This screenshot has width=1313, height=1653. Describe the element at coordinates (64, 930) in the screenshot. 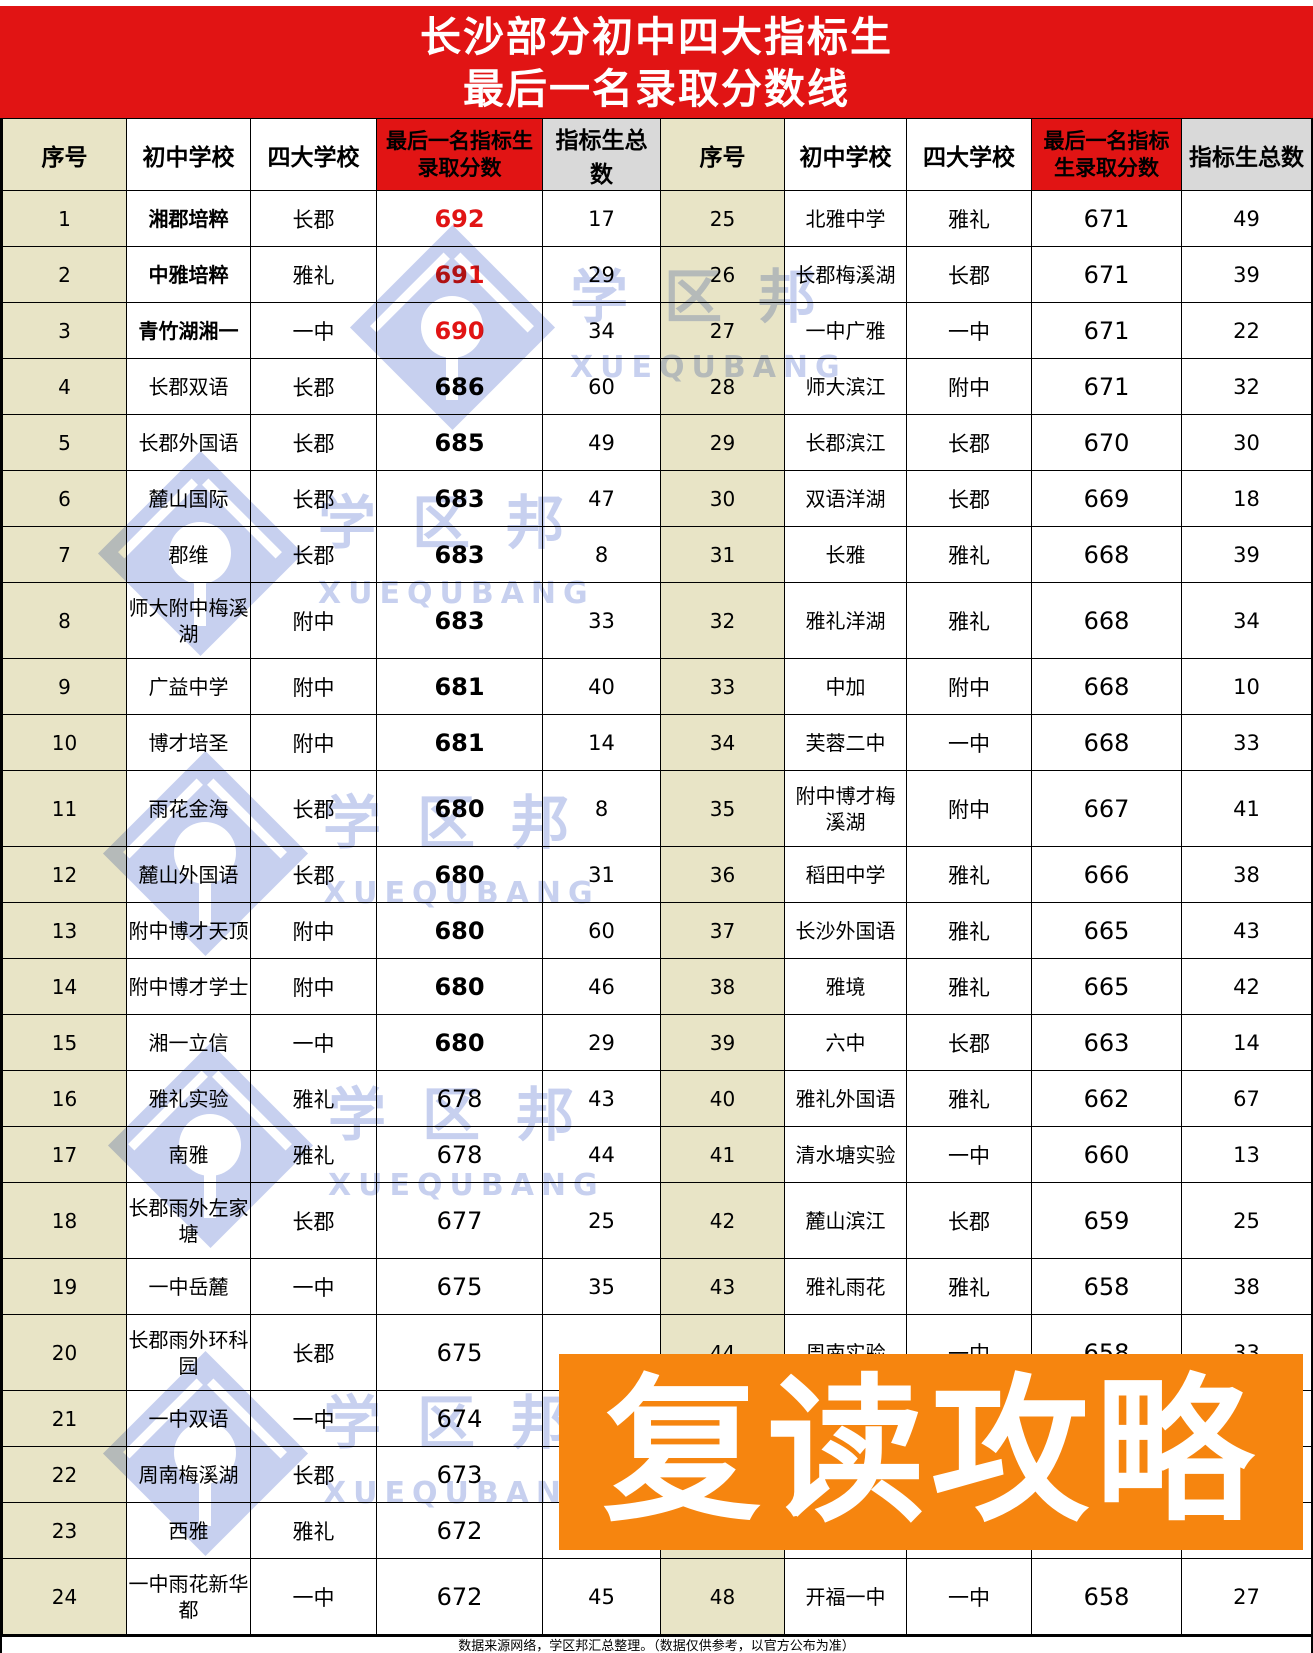

I see `seq-cell: 13` at that location.